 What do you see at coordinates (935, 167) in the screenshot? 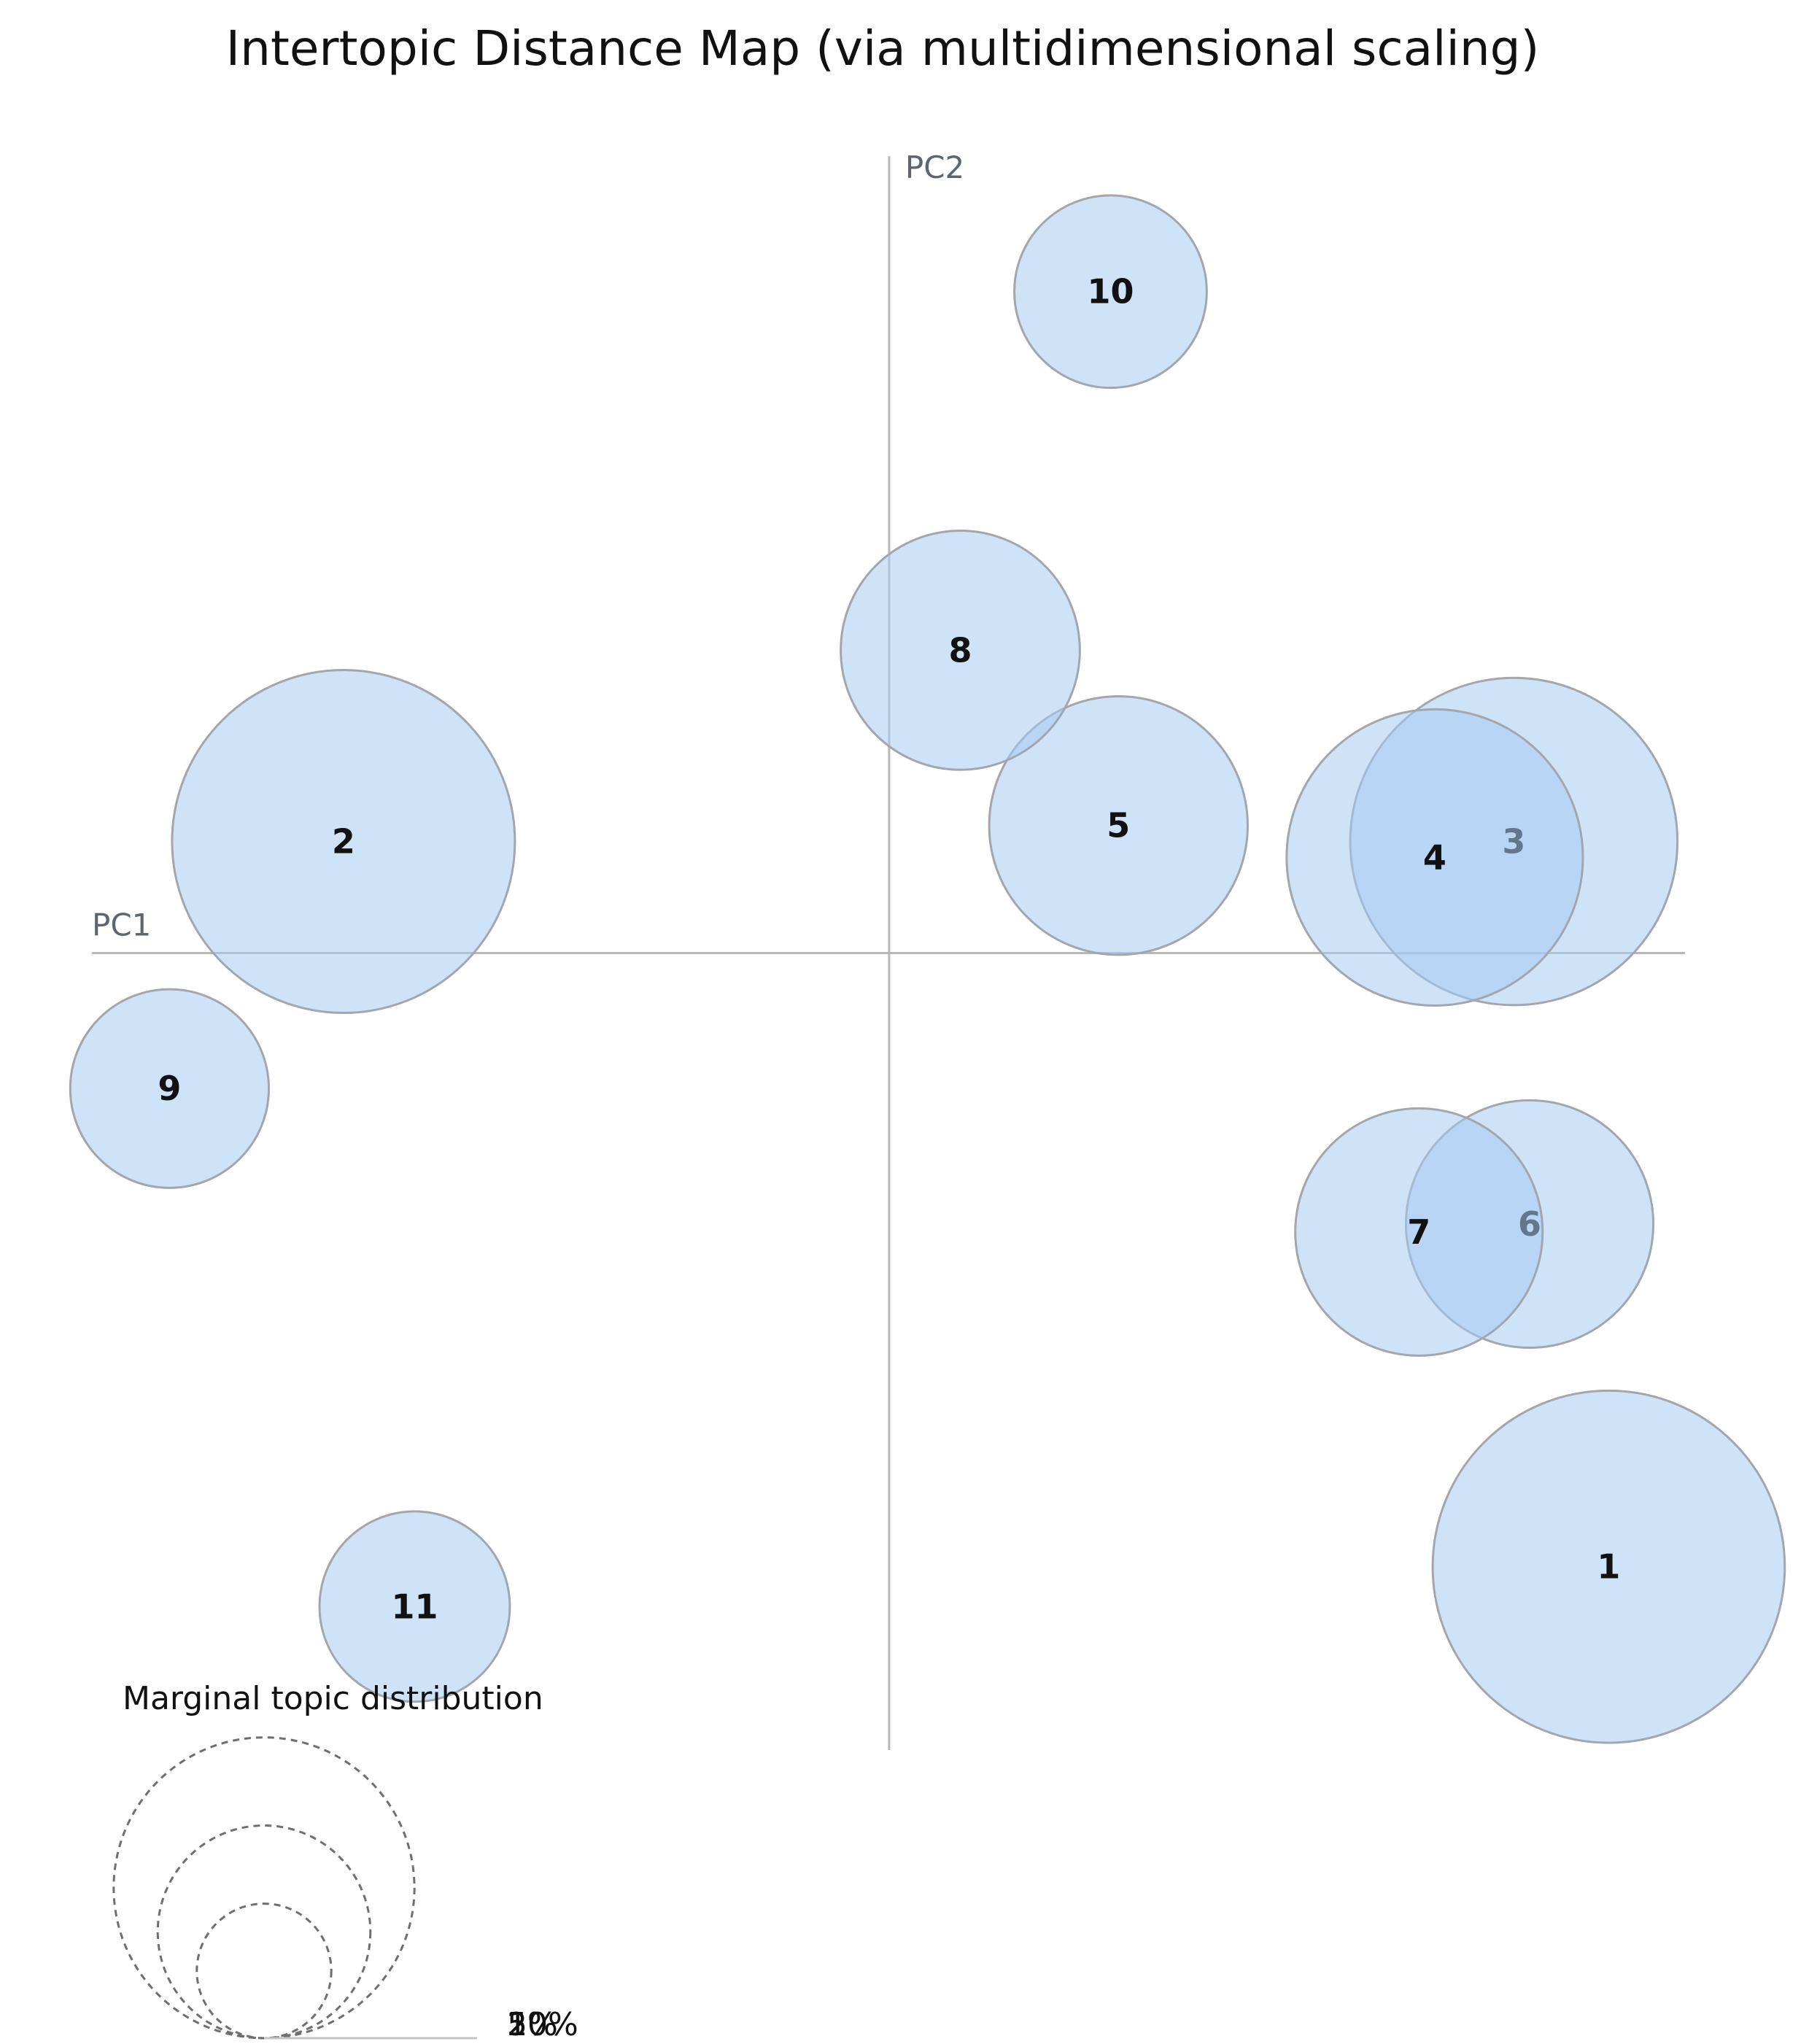
I see `pc2-axis-label: PC2` at bounding box center [935, 167].